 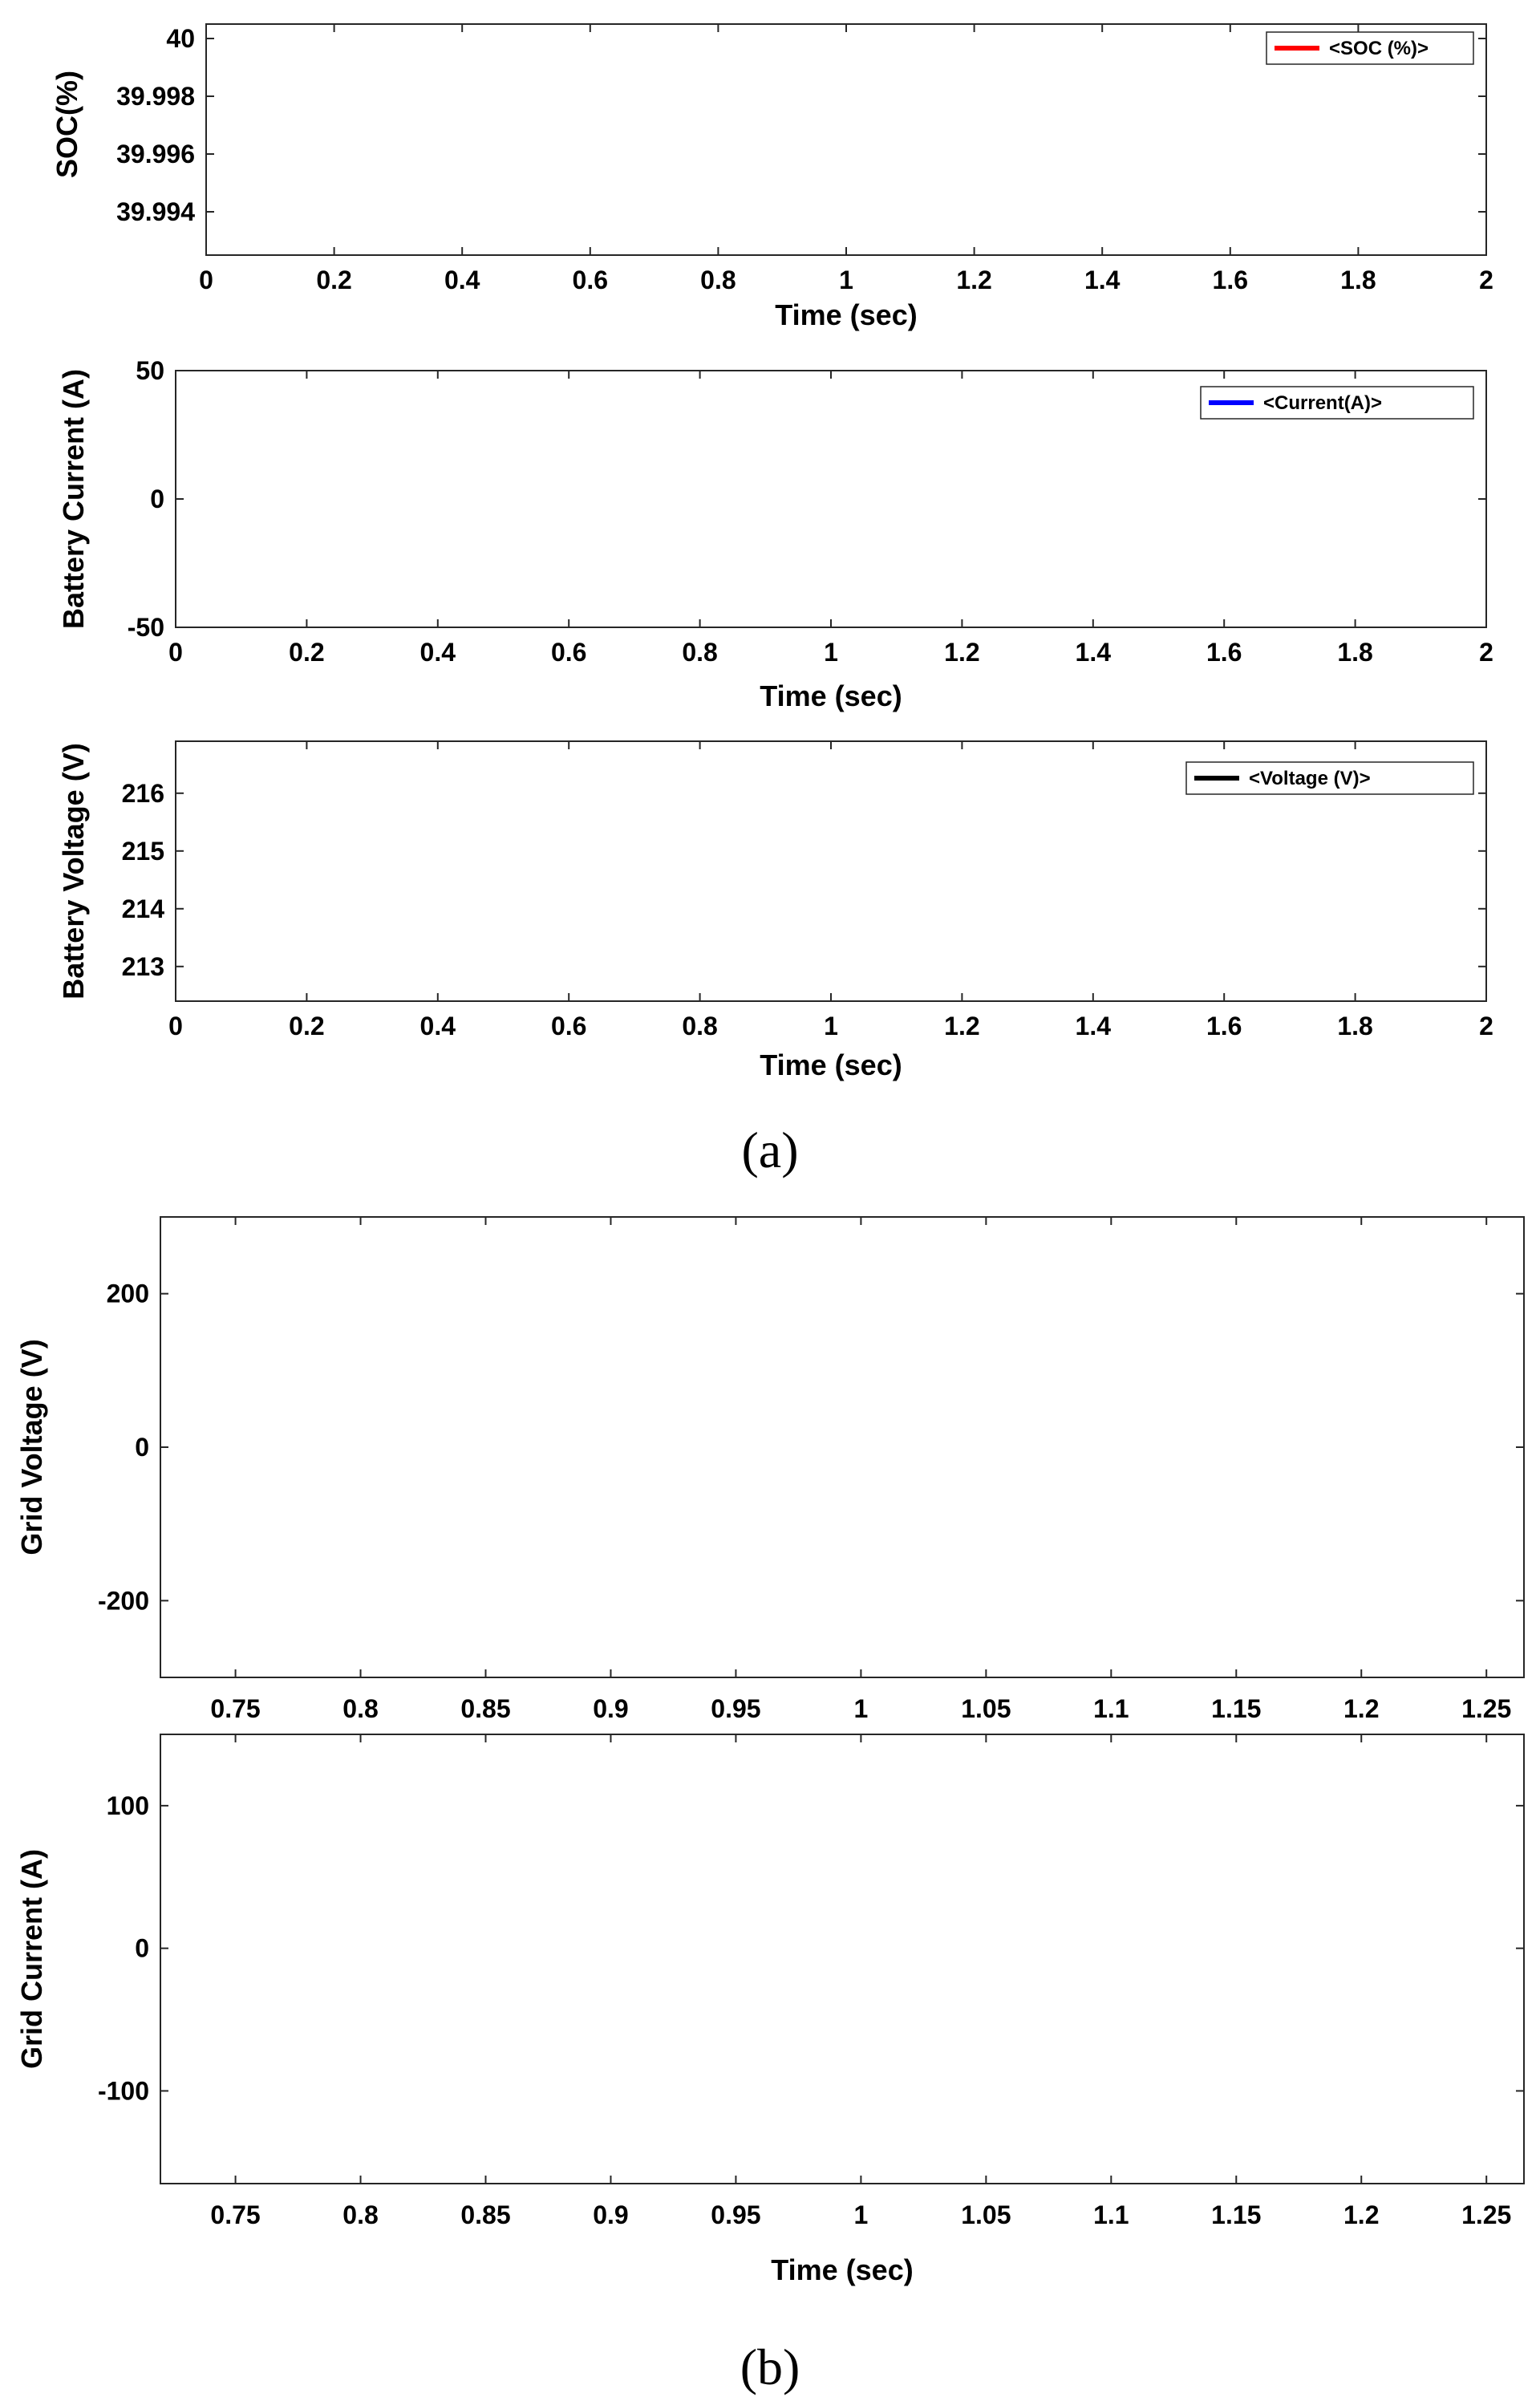 I want to click on y-tick-label: 200, so click(x=128, y=1294).